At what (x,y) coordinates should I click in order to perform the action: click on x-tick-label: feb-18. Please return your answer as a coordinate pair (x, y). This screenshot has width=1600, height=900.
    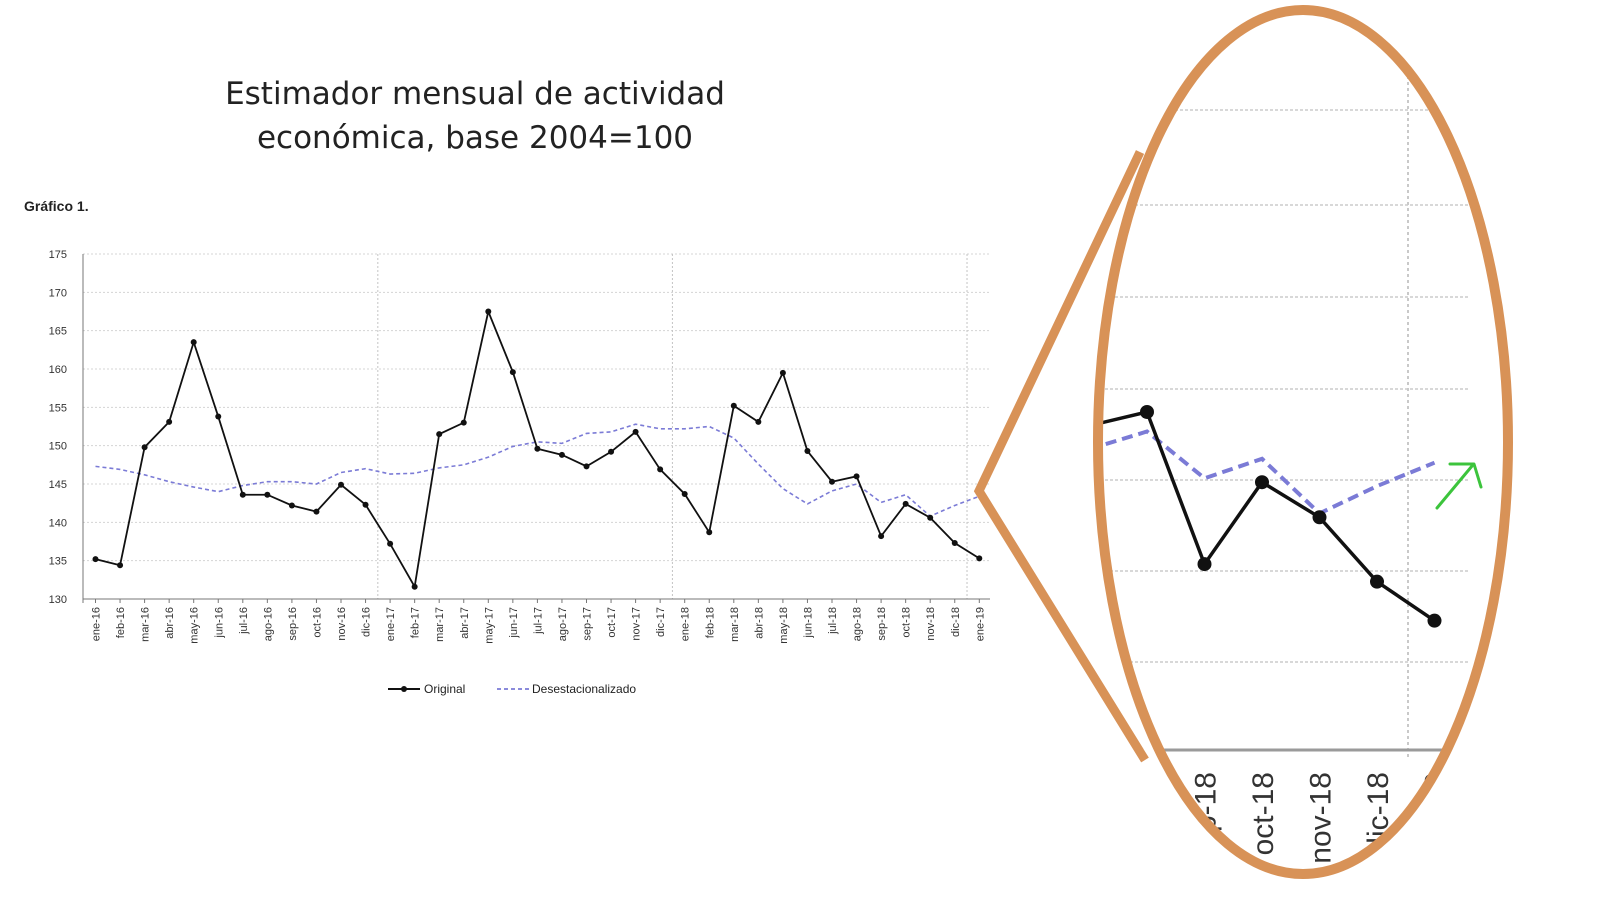
    Looking at the image, I should click on (710, 622).